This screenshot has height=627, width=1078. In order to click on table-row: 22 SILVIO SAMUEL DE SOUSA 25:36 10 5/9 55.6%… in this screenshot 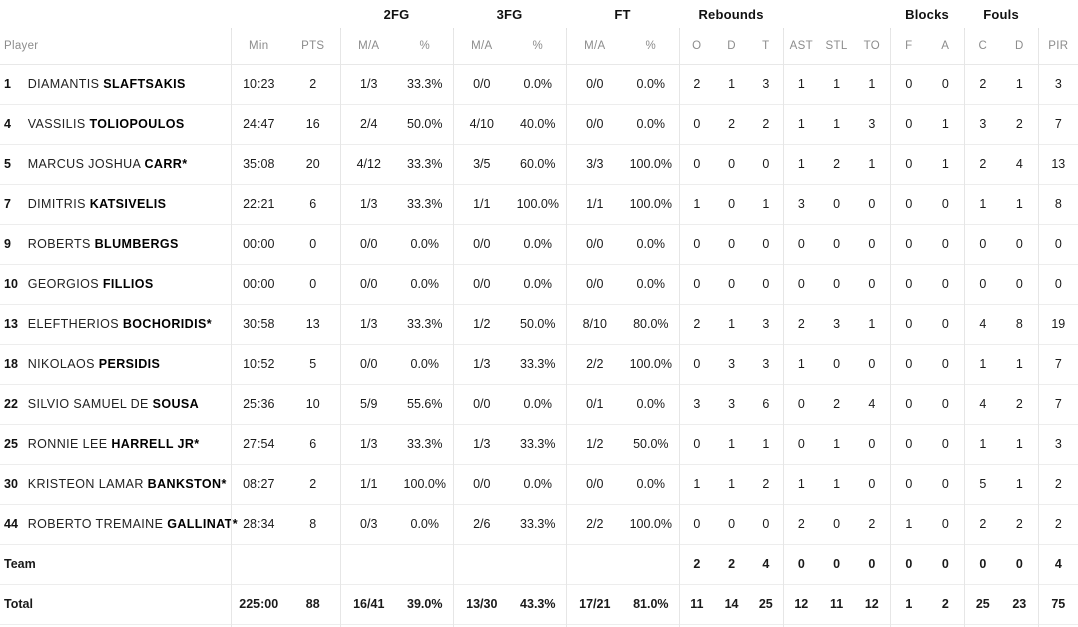, I will do `click(539, 404)`.